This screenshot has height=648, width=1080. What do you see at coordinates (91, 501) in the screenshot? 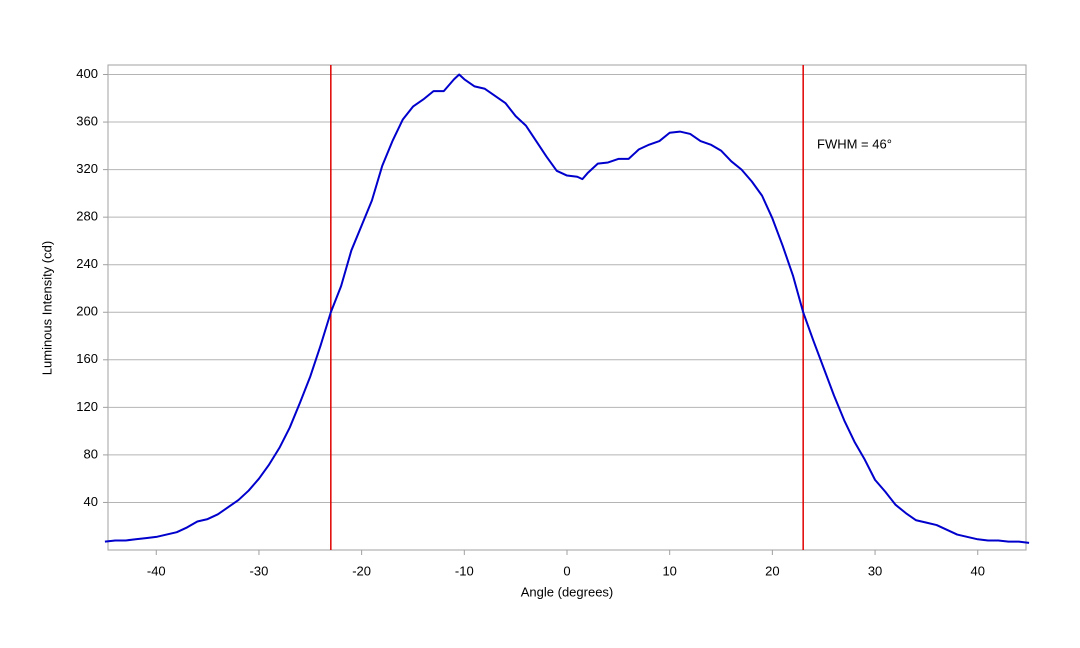
I see `y-tick-label: 40` at bounding box center [91, 501].